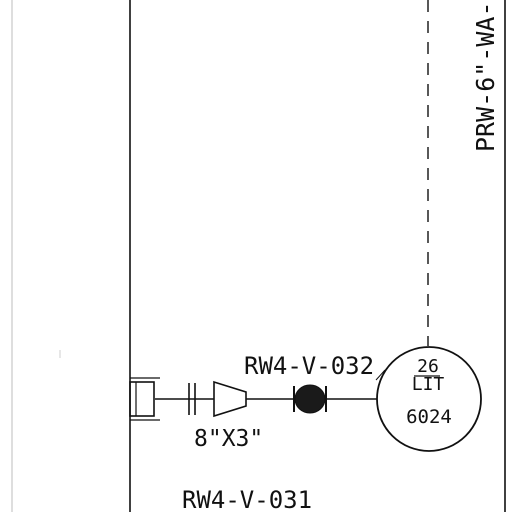 The width and height of the screenshot is (512, 512). Describe the element at coordinates (429, 399) in the screenshot. I see `instrument-bubble` at that location.